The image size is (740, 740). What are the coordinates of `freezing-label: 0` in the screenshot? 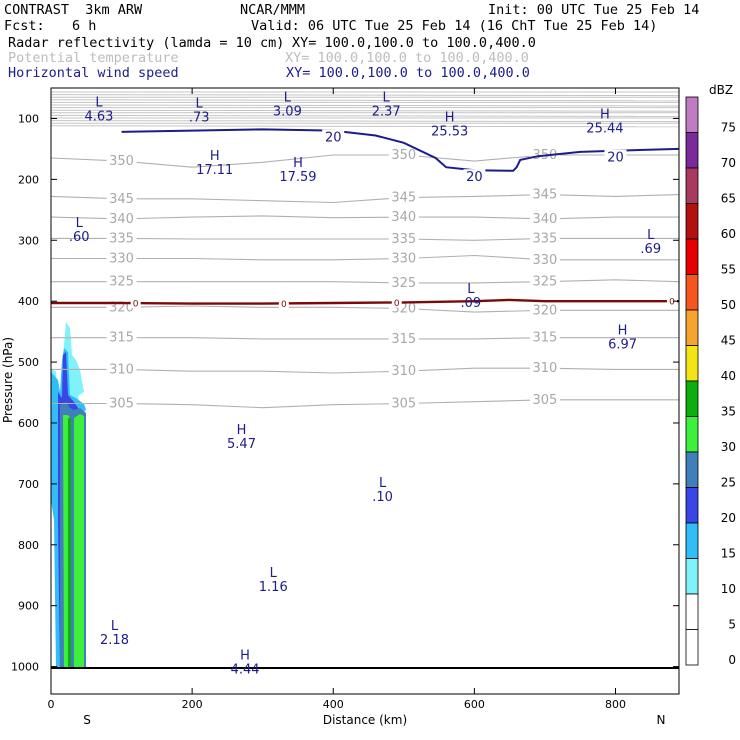 It's located at (397, 304).